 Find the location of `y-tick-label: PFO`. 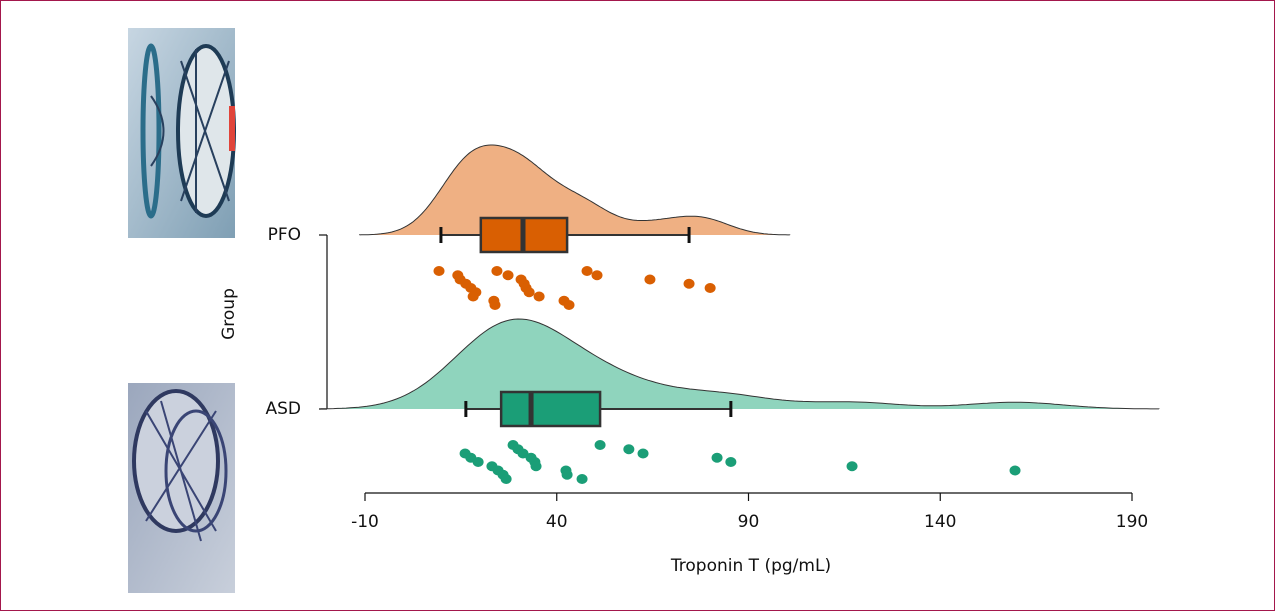

y-tick-label: PFO is located at coordinates (284, 235).